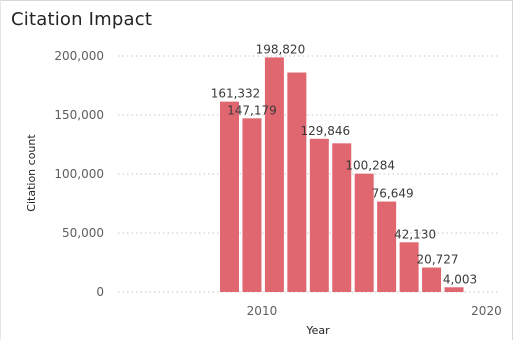  Describe the element at coordinates (409, 267) in the screenshot. I see `bar-2017` at that location.